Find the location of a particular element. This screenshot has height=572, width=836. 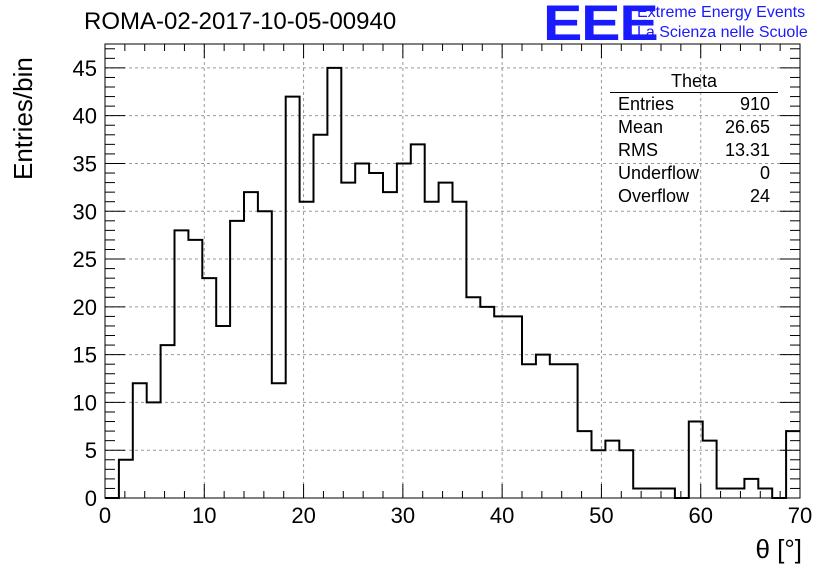

y-tick-labels: 0 5 10 15 20 25 30 35 40 45 is located at coordinates (85, 283).